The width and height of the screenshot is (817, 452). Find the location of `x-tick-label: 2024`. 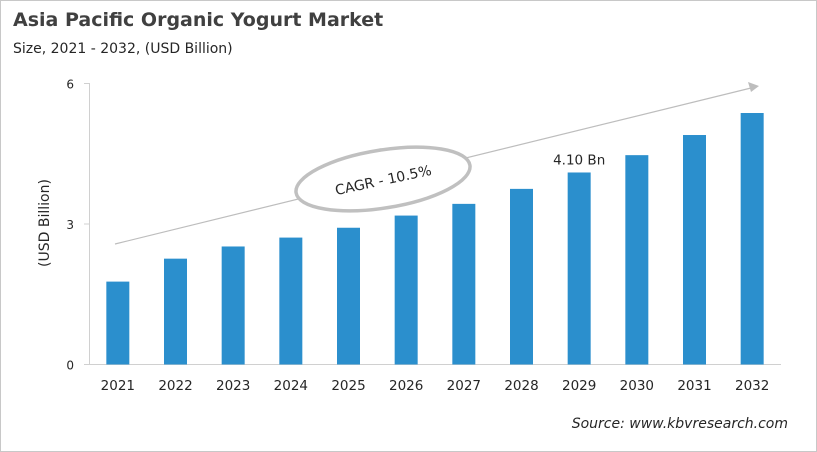

x-tick-label: 2024 is located at coordinates (291, 386).